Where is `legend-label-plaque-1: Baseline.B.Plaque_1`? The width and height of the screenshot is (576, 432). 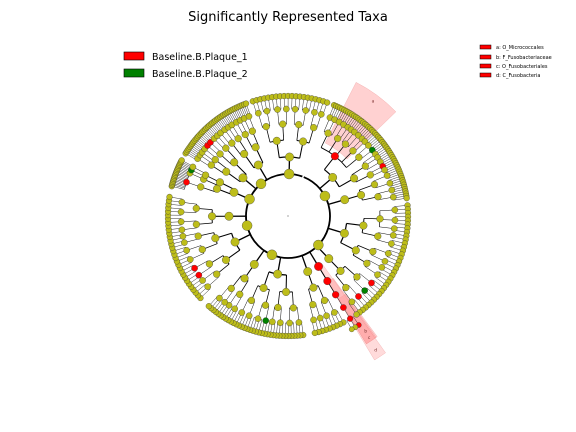
legend-label-plaque-1: Baseline.B.Plaque_1 is located at coordinates (200, 57).